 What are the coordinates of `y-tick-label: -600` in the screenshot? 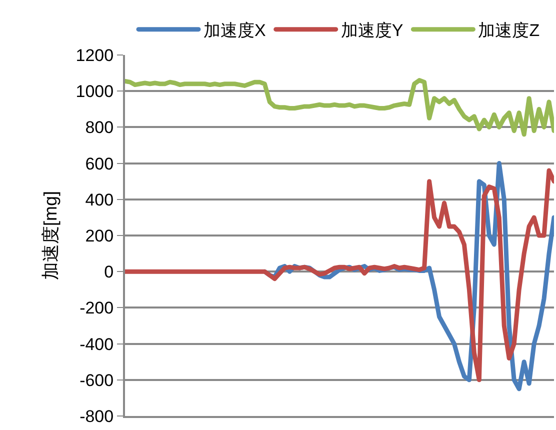 It's located at (97, 380).